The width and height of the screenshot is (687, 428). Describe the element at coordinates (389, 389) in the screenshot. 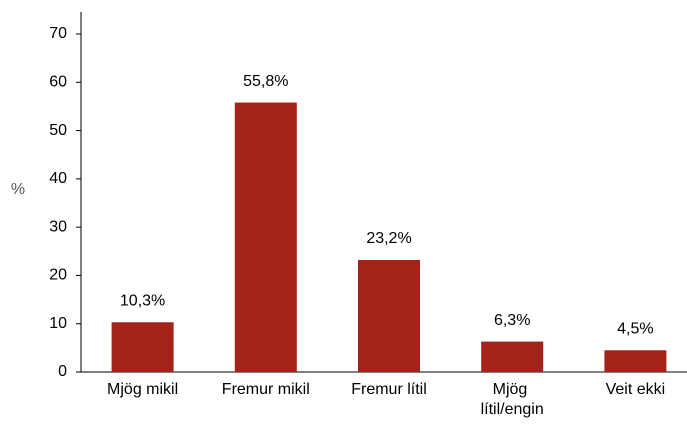

I see `x-tick-label: Fremur lítil` at that location.